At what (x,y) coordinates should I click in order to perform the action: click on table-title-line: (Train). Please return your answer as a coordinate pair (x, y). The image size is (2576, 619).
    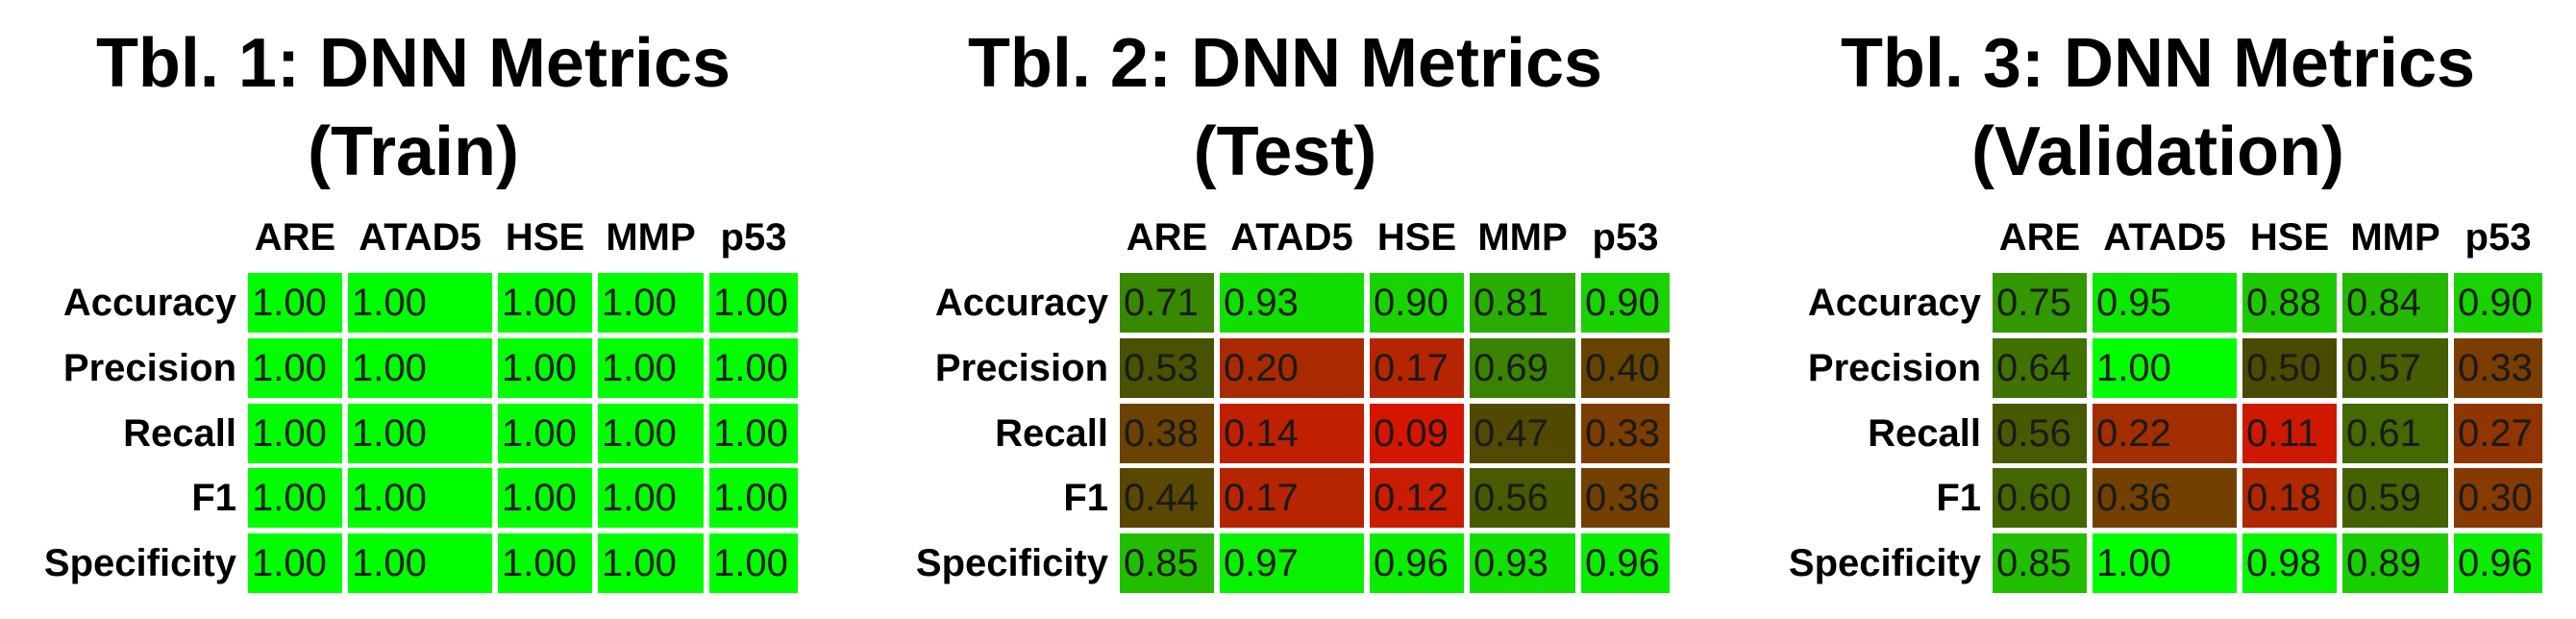
    Looking at the image, I should click on (413, 151).